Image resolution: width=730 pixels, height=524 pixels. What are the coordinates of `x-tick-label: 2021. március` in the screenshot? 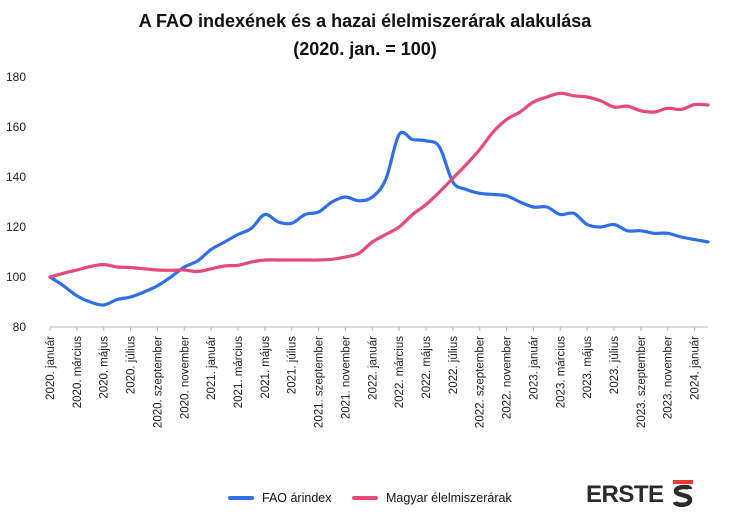 It's located at (239, 372).